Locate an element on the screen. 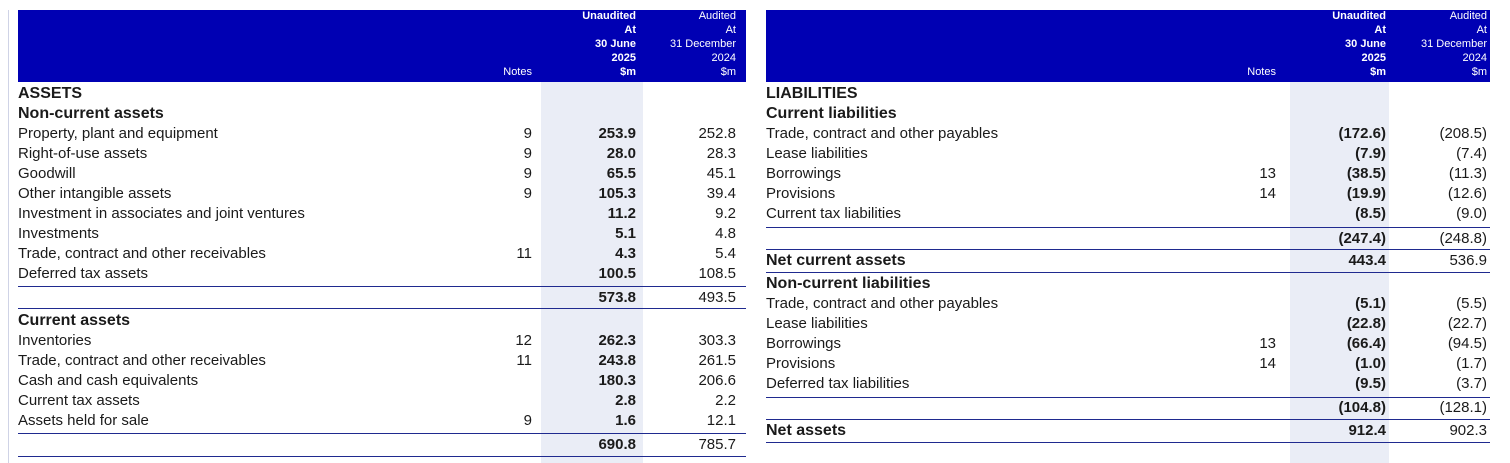 Image resolution: width=1510 pixels, height=463 pixels. row-label: Cash and cash equivalents is located at coordinates (108, 380).